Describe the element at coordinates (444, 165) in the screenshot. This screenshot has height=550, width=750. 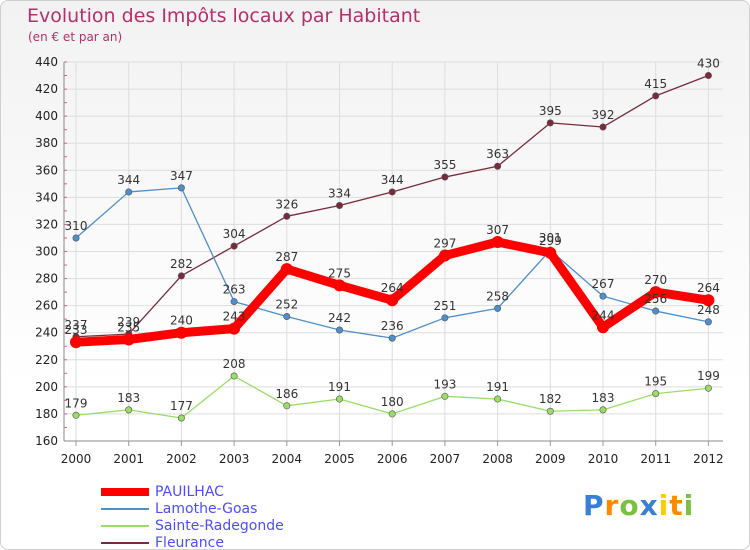
I see `data-label-fleurance-2007: 355` at that location.